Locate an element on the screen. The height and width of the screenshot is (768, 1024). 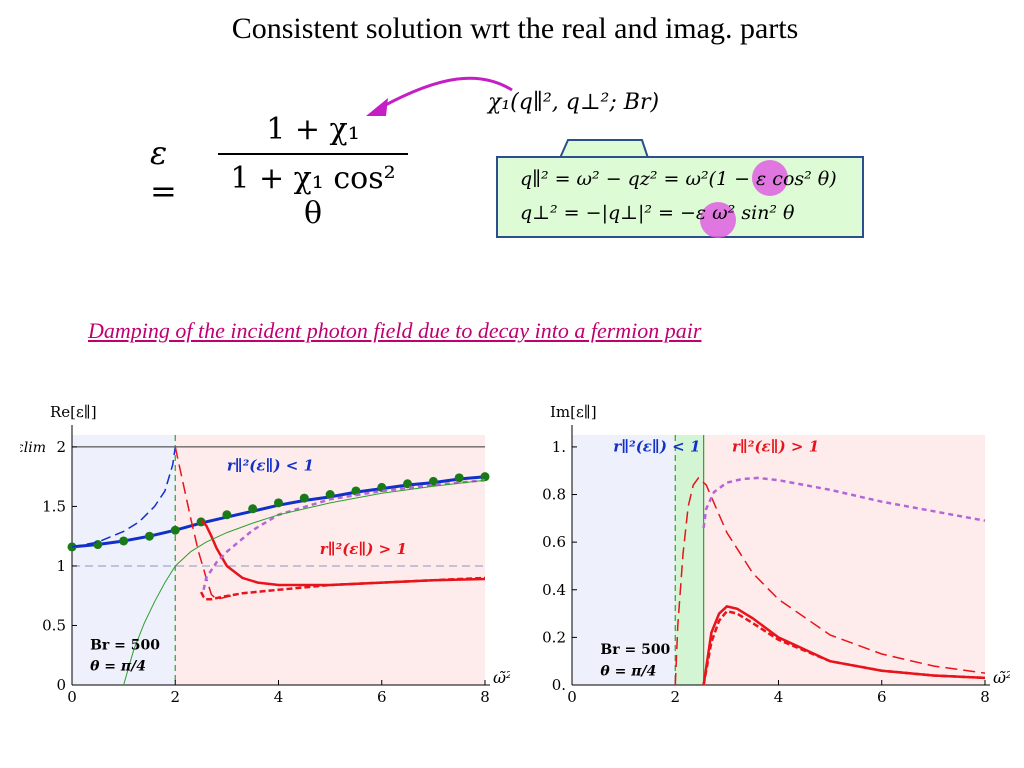
y-tick-label: 0.5 is located at coordinates (54, 625).